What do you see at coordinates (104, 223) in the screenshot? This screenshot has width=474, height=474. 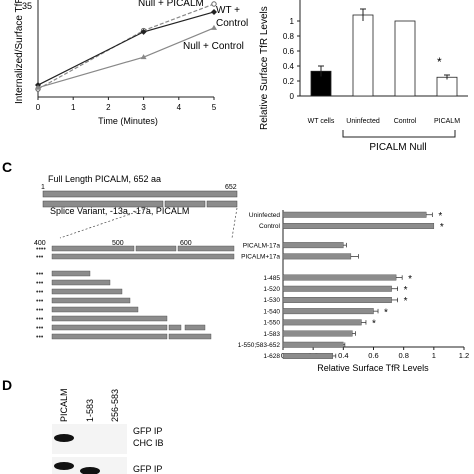 I see `zoom-line-left` at bounding box center [104, 223].